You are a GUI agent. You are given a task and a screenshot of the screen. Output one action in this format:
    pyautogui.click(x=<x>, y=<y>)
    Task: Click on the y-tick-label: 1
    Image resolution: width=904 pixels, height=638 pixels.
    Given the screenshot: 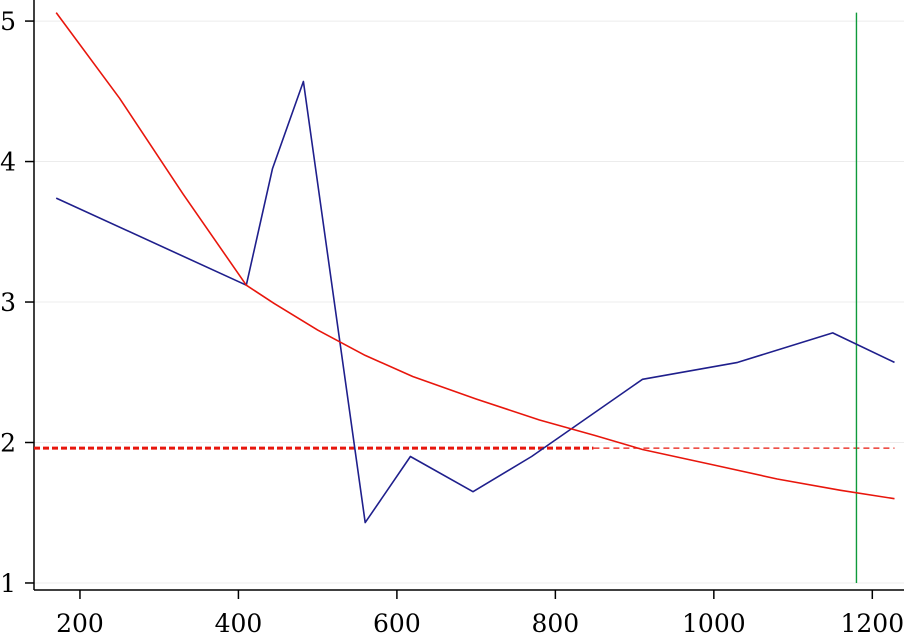 What is the action you would take?
    pyautogui.click(x=8, y=583)
    